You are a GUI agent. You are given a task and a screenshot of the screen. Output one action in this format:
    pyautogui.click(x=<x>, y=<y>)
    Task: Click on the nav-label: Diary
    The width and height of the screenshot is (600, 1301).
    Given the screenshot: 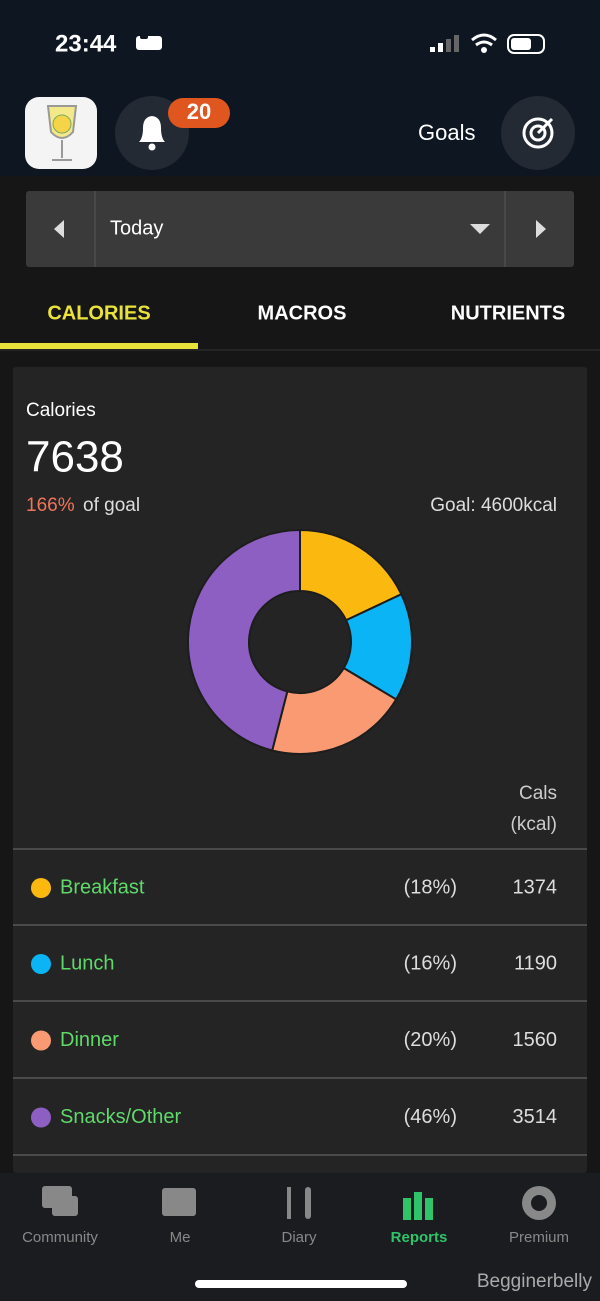 What is the action you would take?
    pyautogui.click(x=299, y=1237)
    